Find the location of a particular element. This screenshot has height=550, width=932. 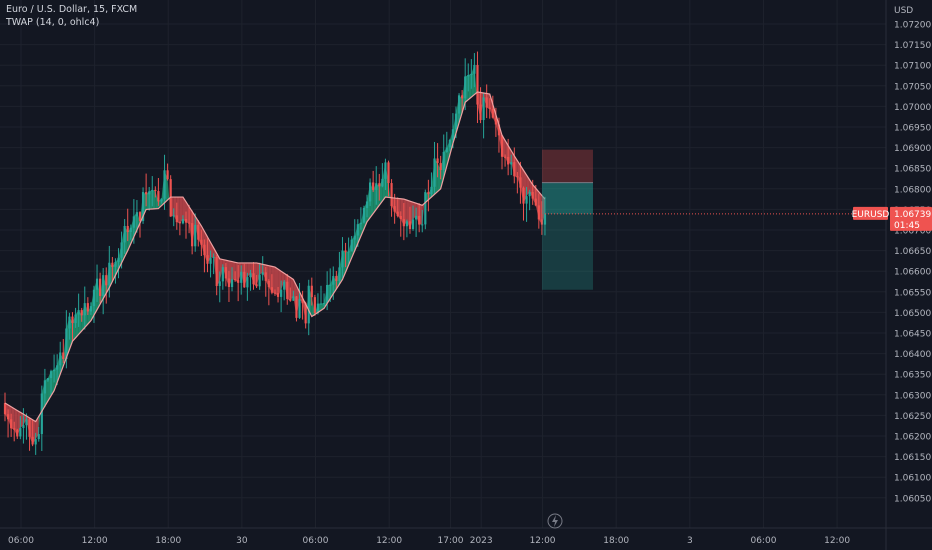

y-tick-label: 1.06600 is located at coordinates (912, 273).